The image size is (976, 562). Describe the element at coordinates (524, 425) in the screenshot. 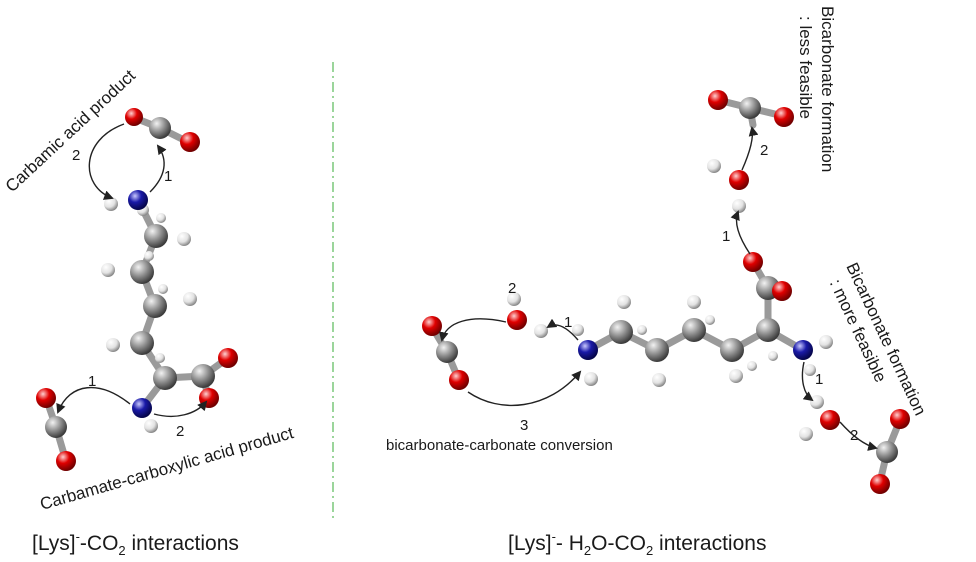

I see `right-step-left-3: 3` at that location.